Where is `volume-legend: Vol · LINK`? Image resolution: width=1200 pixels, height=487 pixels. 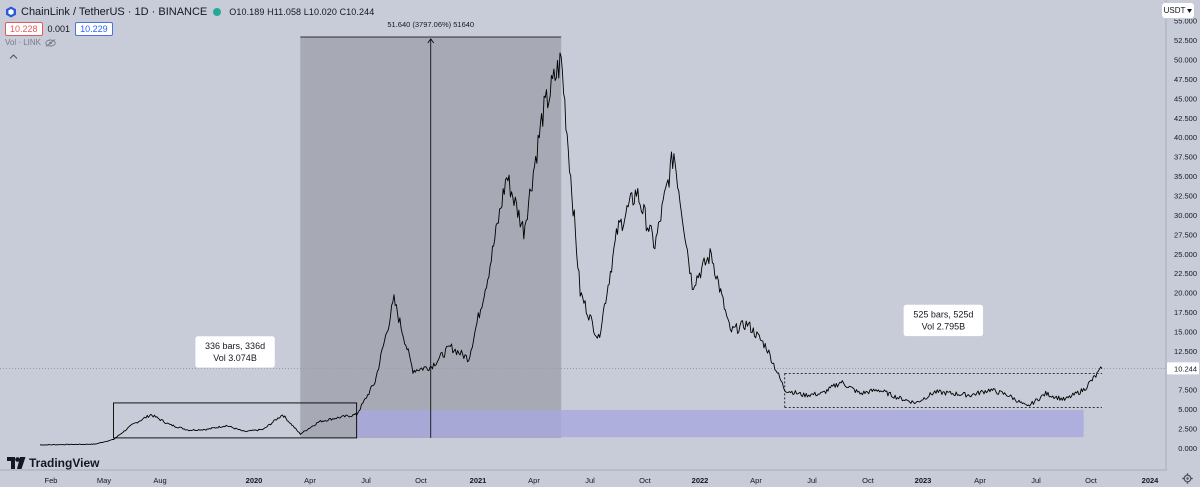 volume-legend: Vol · LINK is located at coordinates (30, 42).